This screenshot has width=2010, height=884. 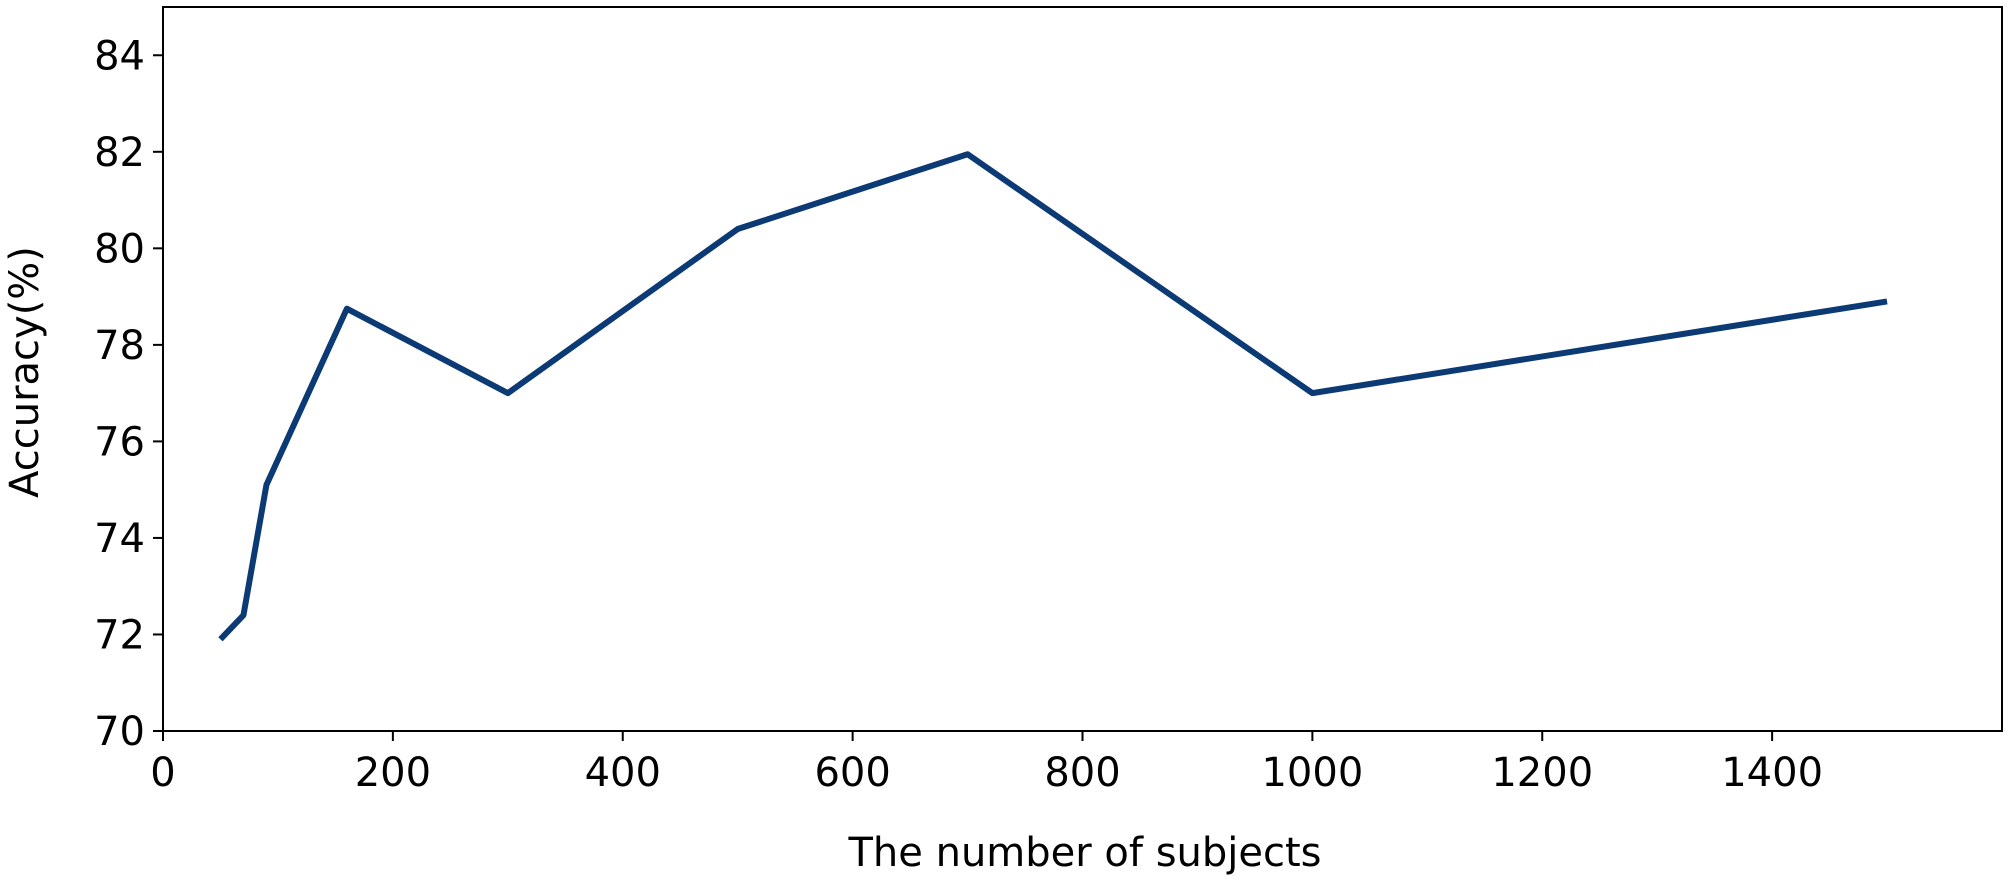 I want to click on x-tick-label: 0, so click(x=162, y=773).